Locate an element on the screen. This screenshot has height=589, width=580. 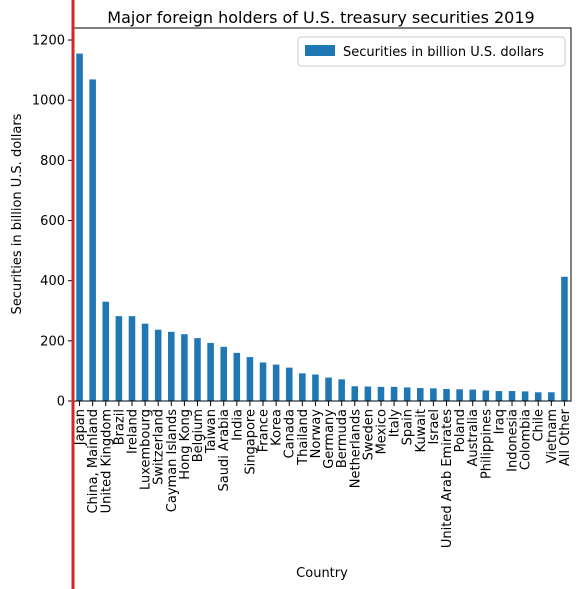
x-tick-label: Spain is located at coordinates (408, 427).